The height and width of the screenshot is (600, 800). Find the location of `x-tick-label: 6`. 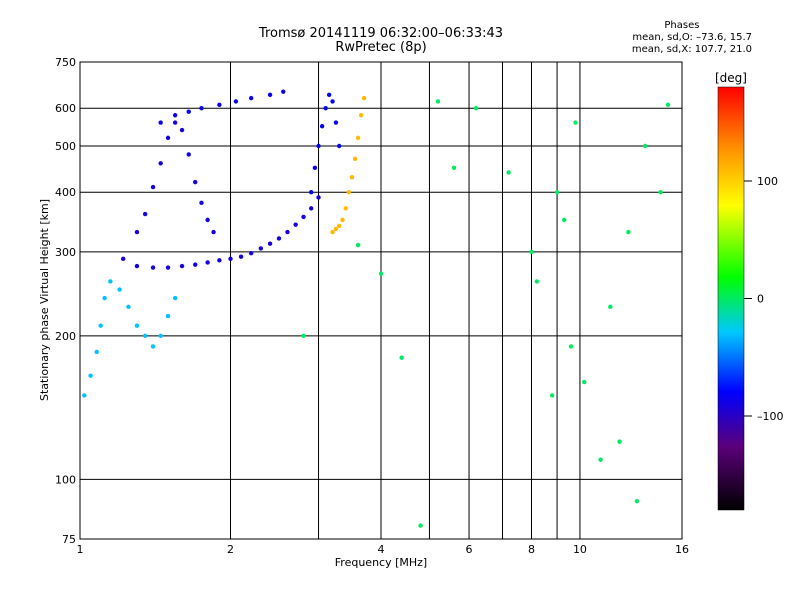

x-tick-label: 6 is located at coordinates (469, 549).